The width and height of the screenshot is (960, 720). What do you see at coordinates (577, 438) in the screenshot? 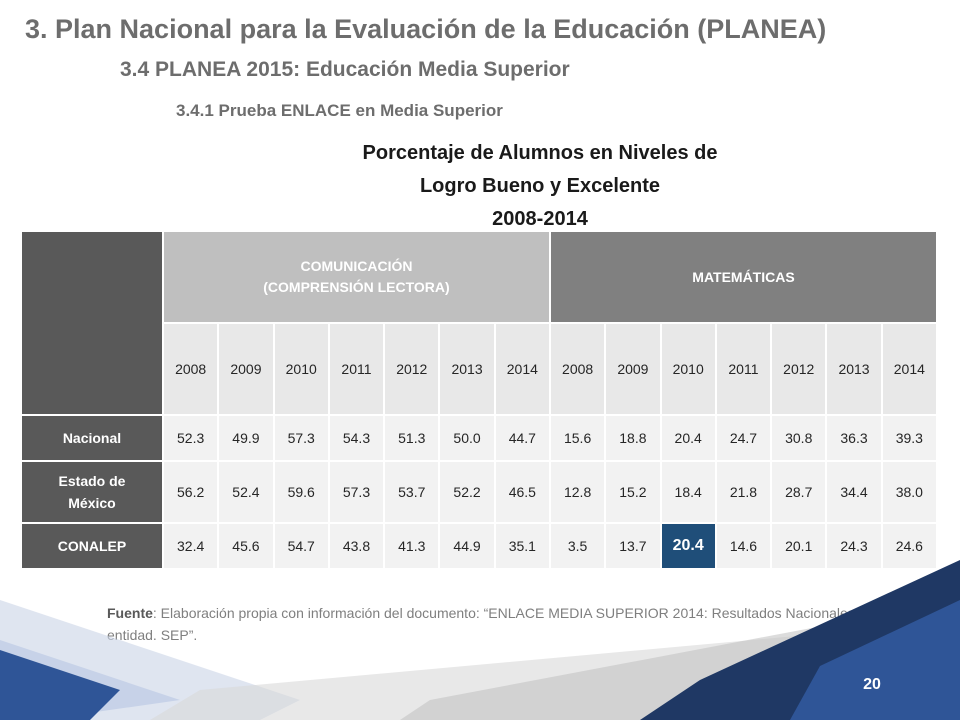
I see `table-cell: 15.6` at bounding box center [577, 438].